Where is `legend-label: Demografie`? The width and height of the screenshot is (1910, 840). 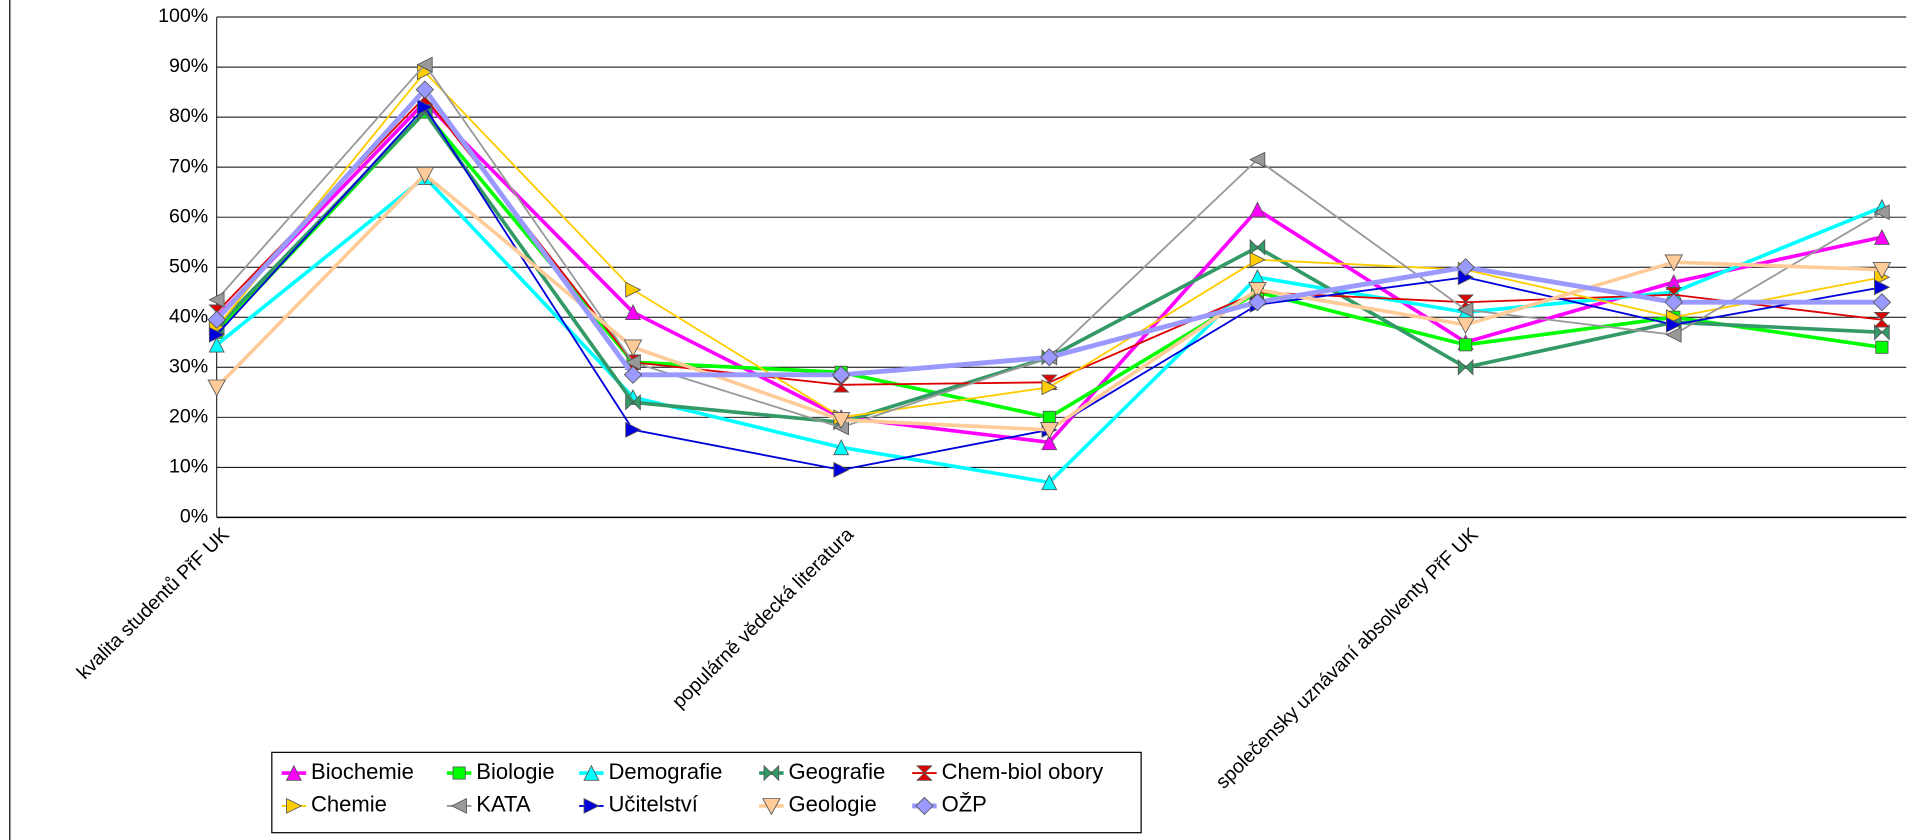
legend-label: Demografie is located at coordinates (666, 771).